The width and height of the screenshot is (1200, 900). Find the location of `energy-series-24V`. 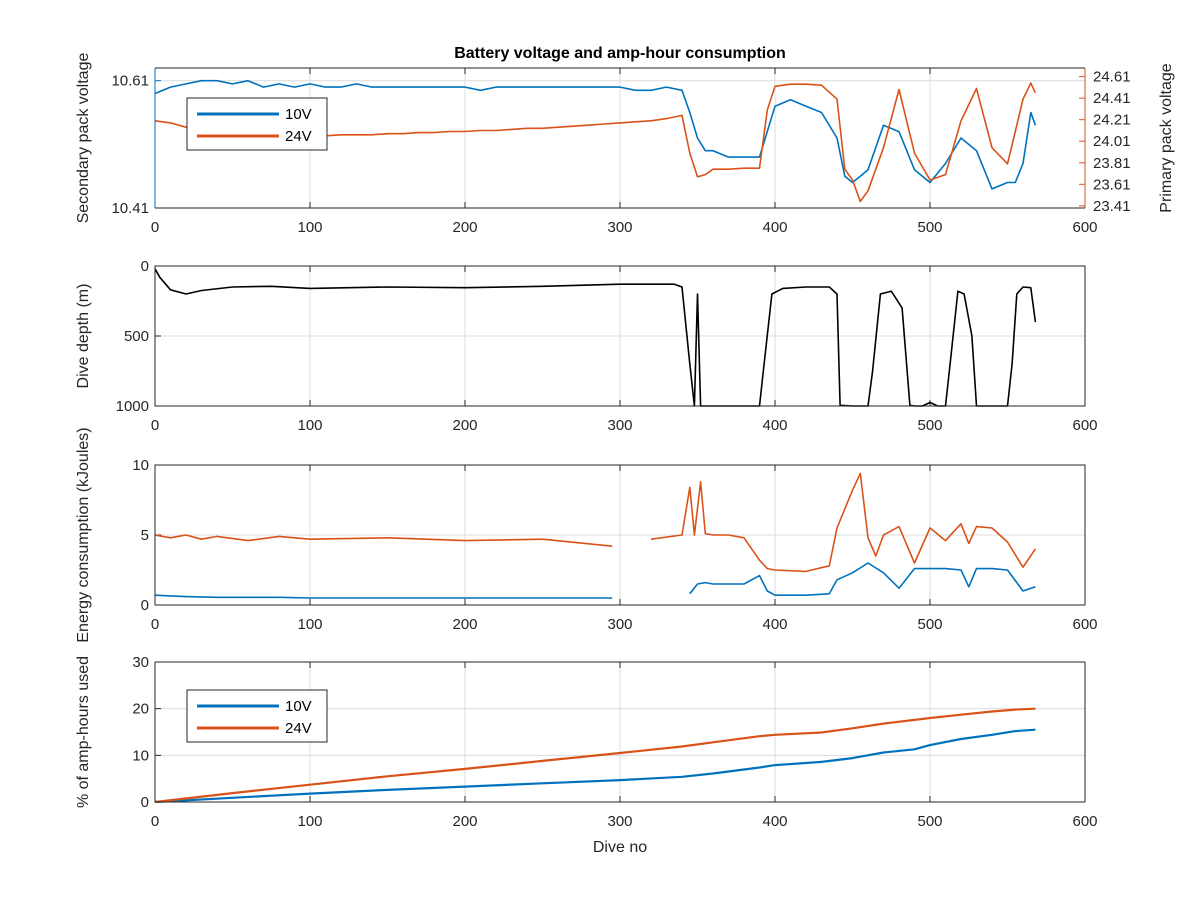

energy-series-24V is located at coordinates (596, 522).